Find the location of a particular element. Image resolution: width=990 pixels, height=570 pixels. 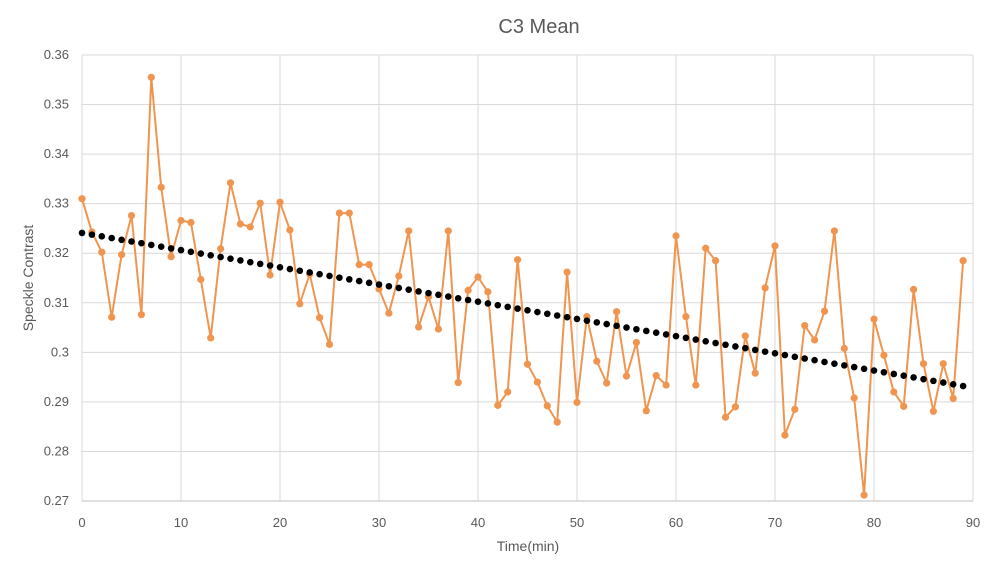

x-tick-label: 0 is located at coordinates (81, 522).